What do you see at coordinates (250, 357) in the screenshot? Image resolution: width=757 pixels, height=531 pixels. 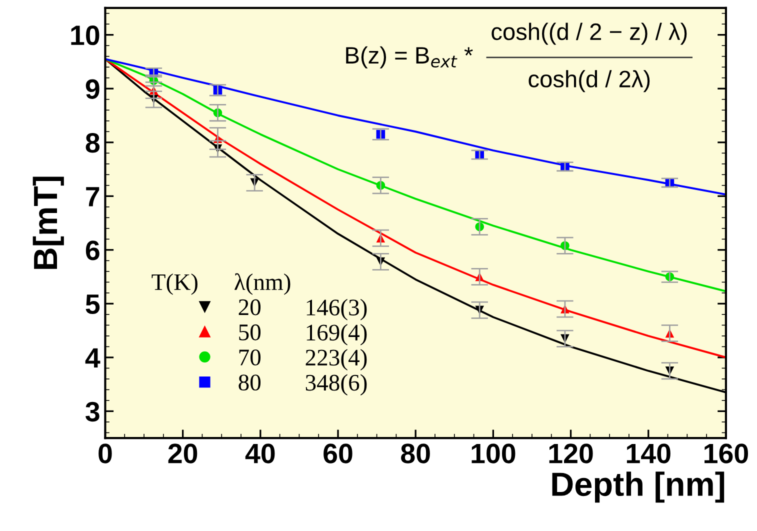 I see `legend-label: 70` at bounding box center [250, 357].